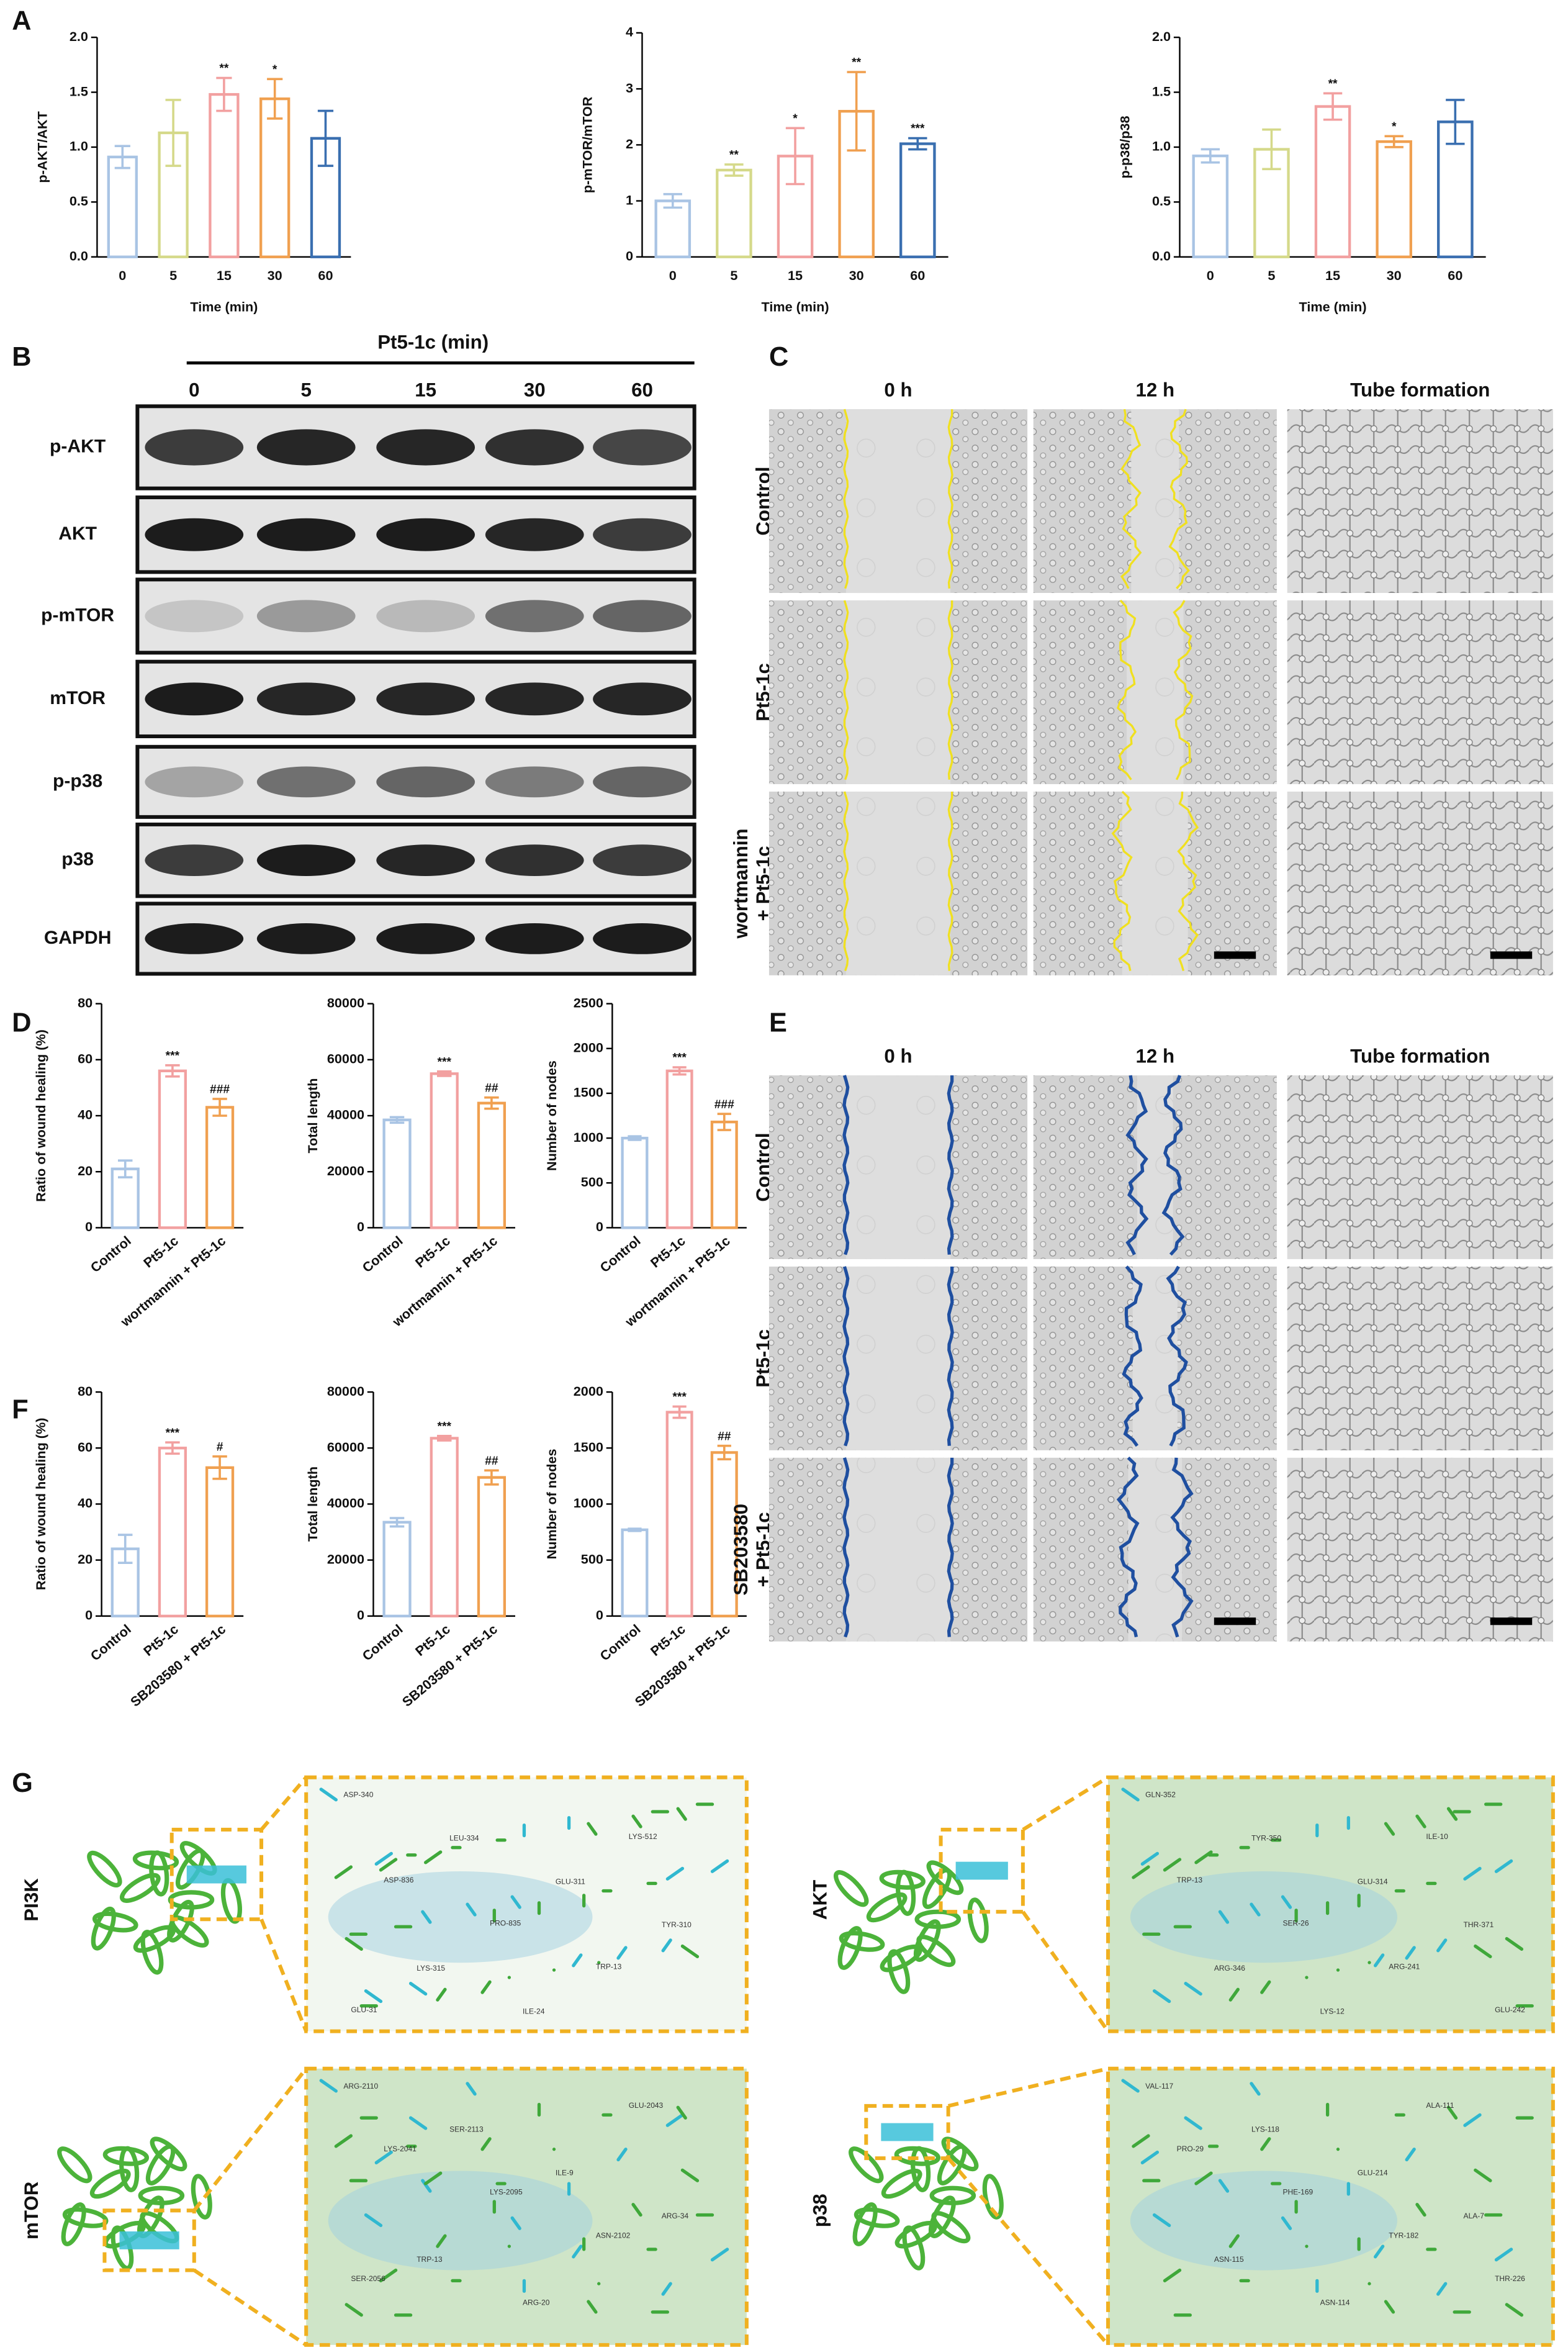 The height and width of the screenshot is (2350, 1568). Describe the element at coordinates (646, 2105) in the screenshot. I see `residue-label: GLU-2043` at that location.